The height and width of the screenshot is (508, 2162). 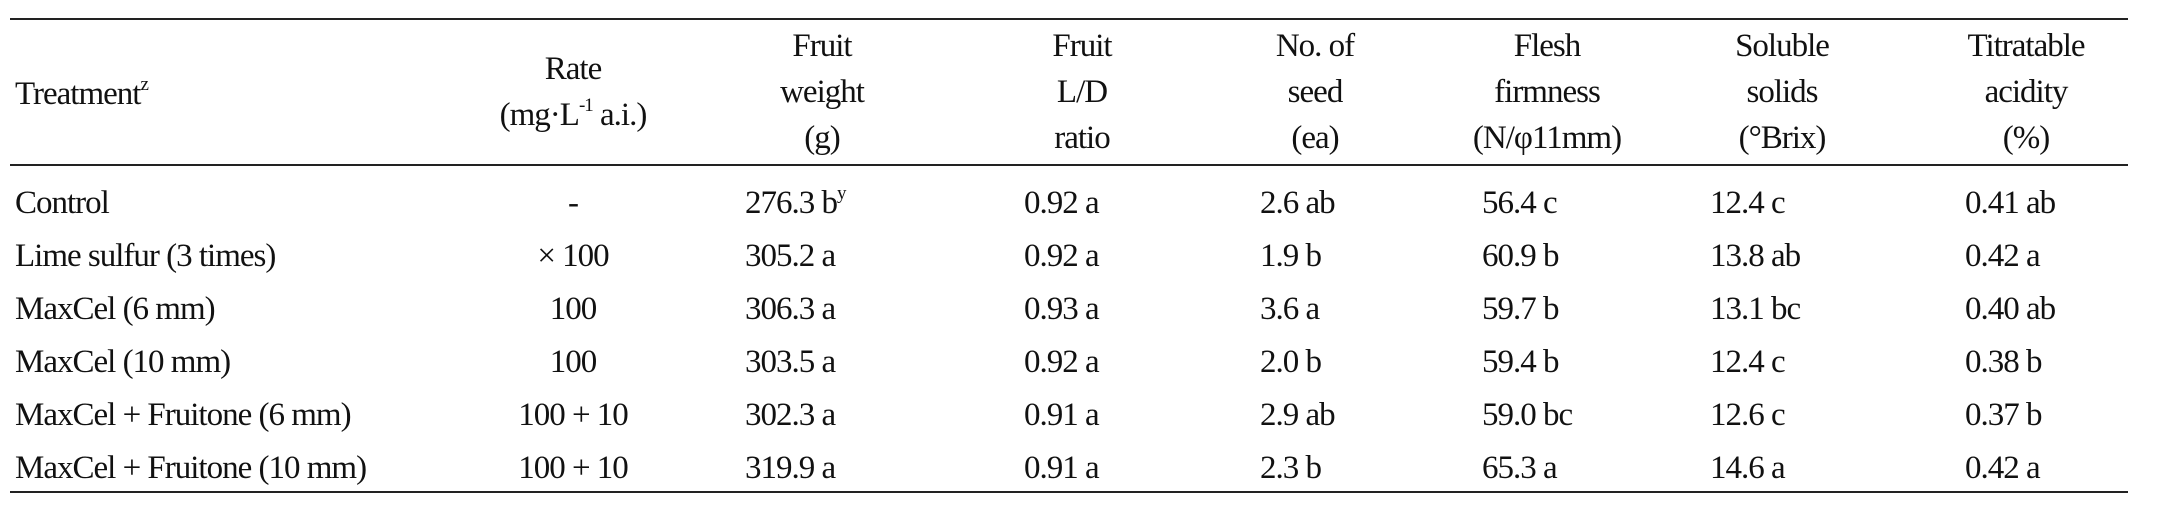 What do you see at coordinates (2003, 362) in the screenshot?
I see `row-maxcel-10-acidity: 0.38 b` at bounding box center [2003, 362].